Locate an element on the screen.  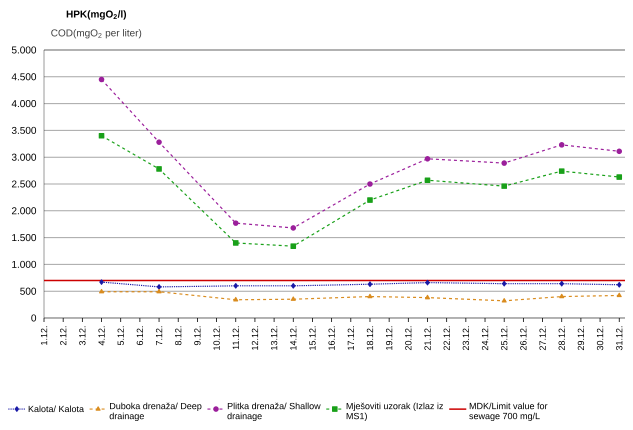
y-tick-label: 1.500 is located at coordinates (24, 238).